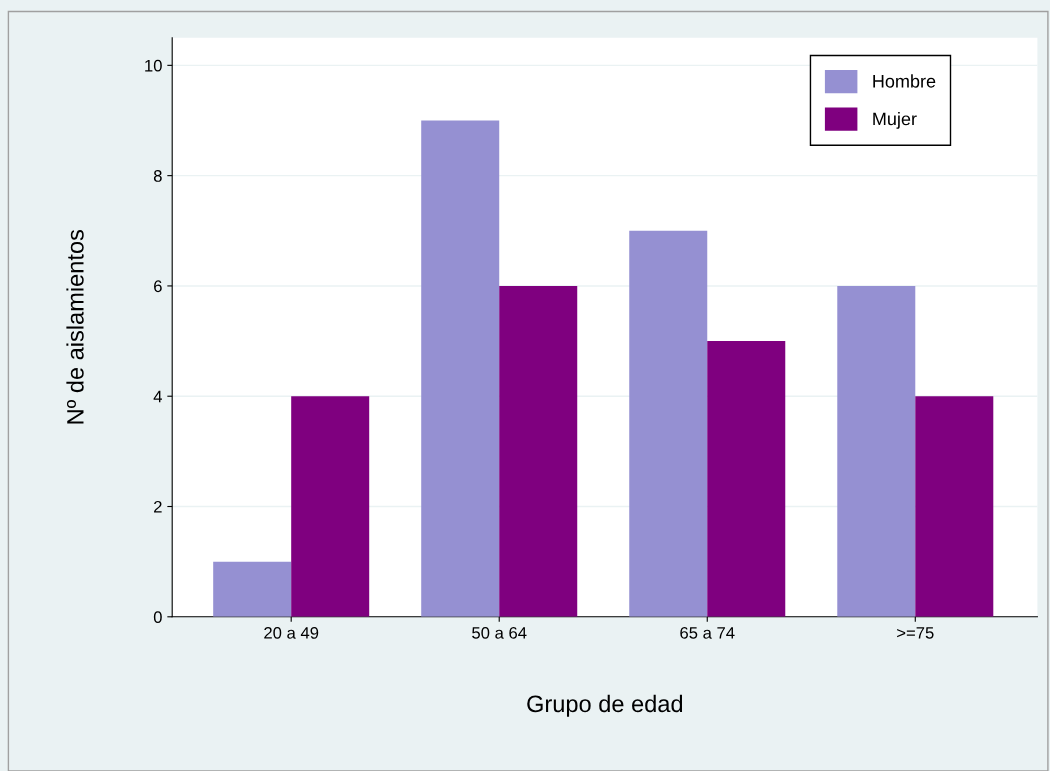 This screenshot has height=771, width=1050. I want to click on y-tick-label: 4, so click(157, 396).